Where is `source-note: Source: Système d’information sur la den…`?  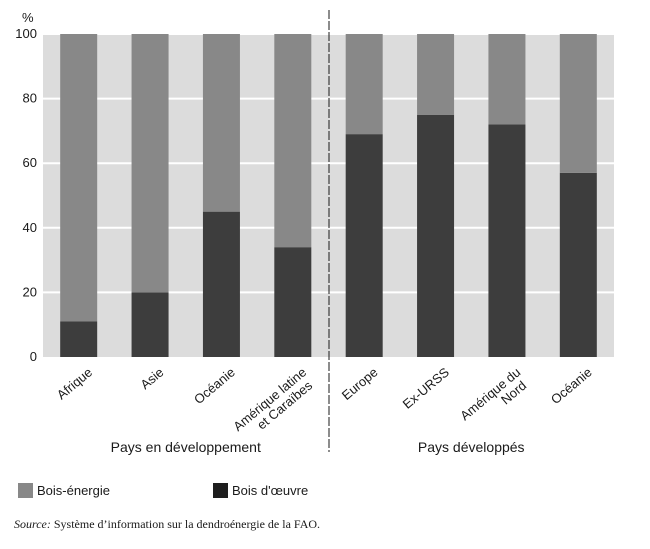 source-note: Source: Système d’information sur la den… is located at coordinates (167, 524).